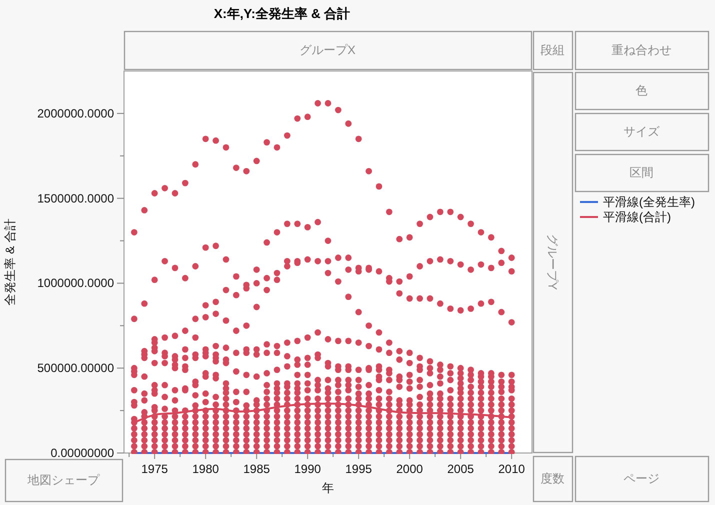 The height and width of the screenshot is (505, 715). What do you see at coordinates (642, 91) in the screenshot?
I see `drop-zone: 色` at bounding box center [642, 91].